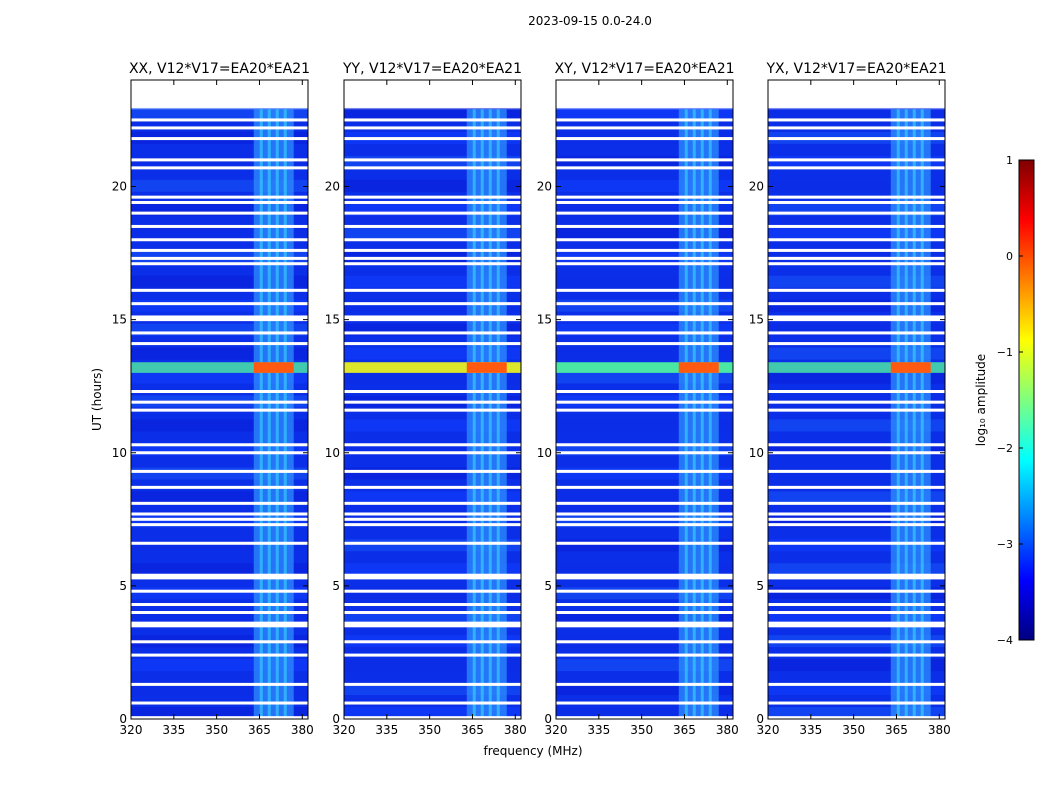 The height and width of the screenshot is (800, 1050). Describe the element at coordinates (332, 187) in the screenshot. I see `y-tick-label: 20` at that location.